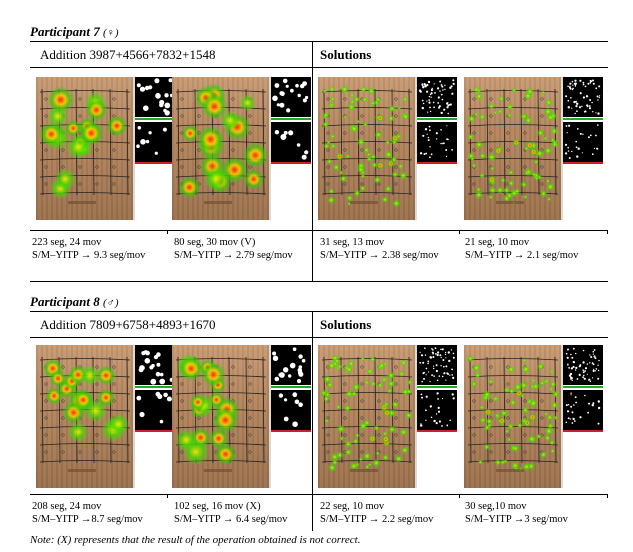 The height and width of the screenshot is (552, 633). Describe the element at coordinates (379, 249) in the screenshot. I see `participant-7-caption-3: 31 seg, 13 mov S/M–YITP → 2.38 seg/mov` at that location.